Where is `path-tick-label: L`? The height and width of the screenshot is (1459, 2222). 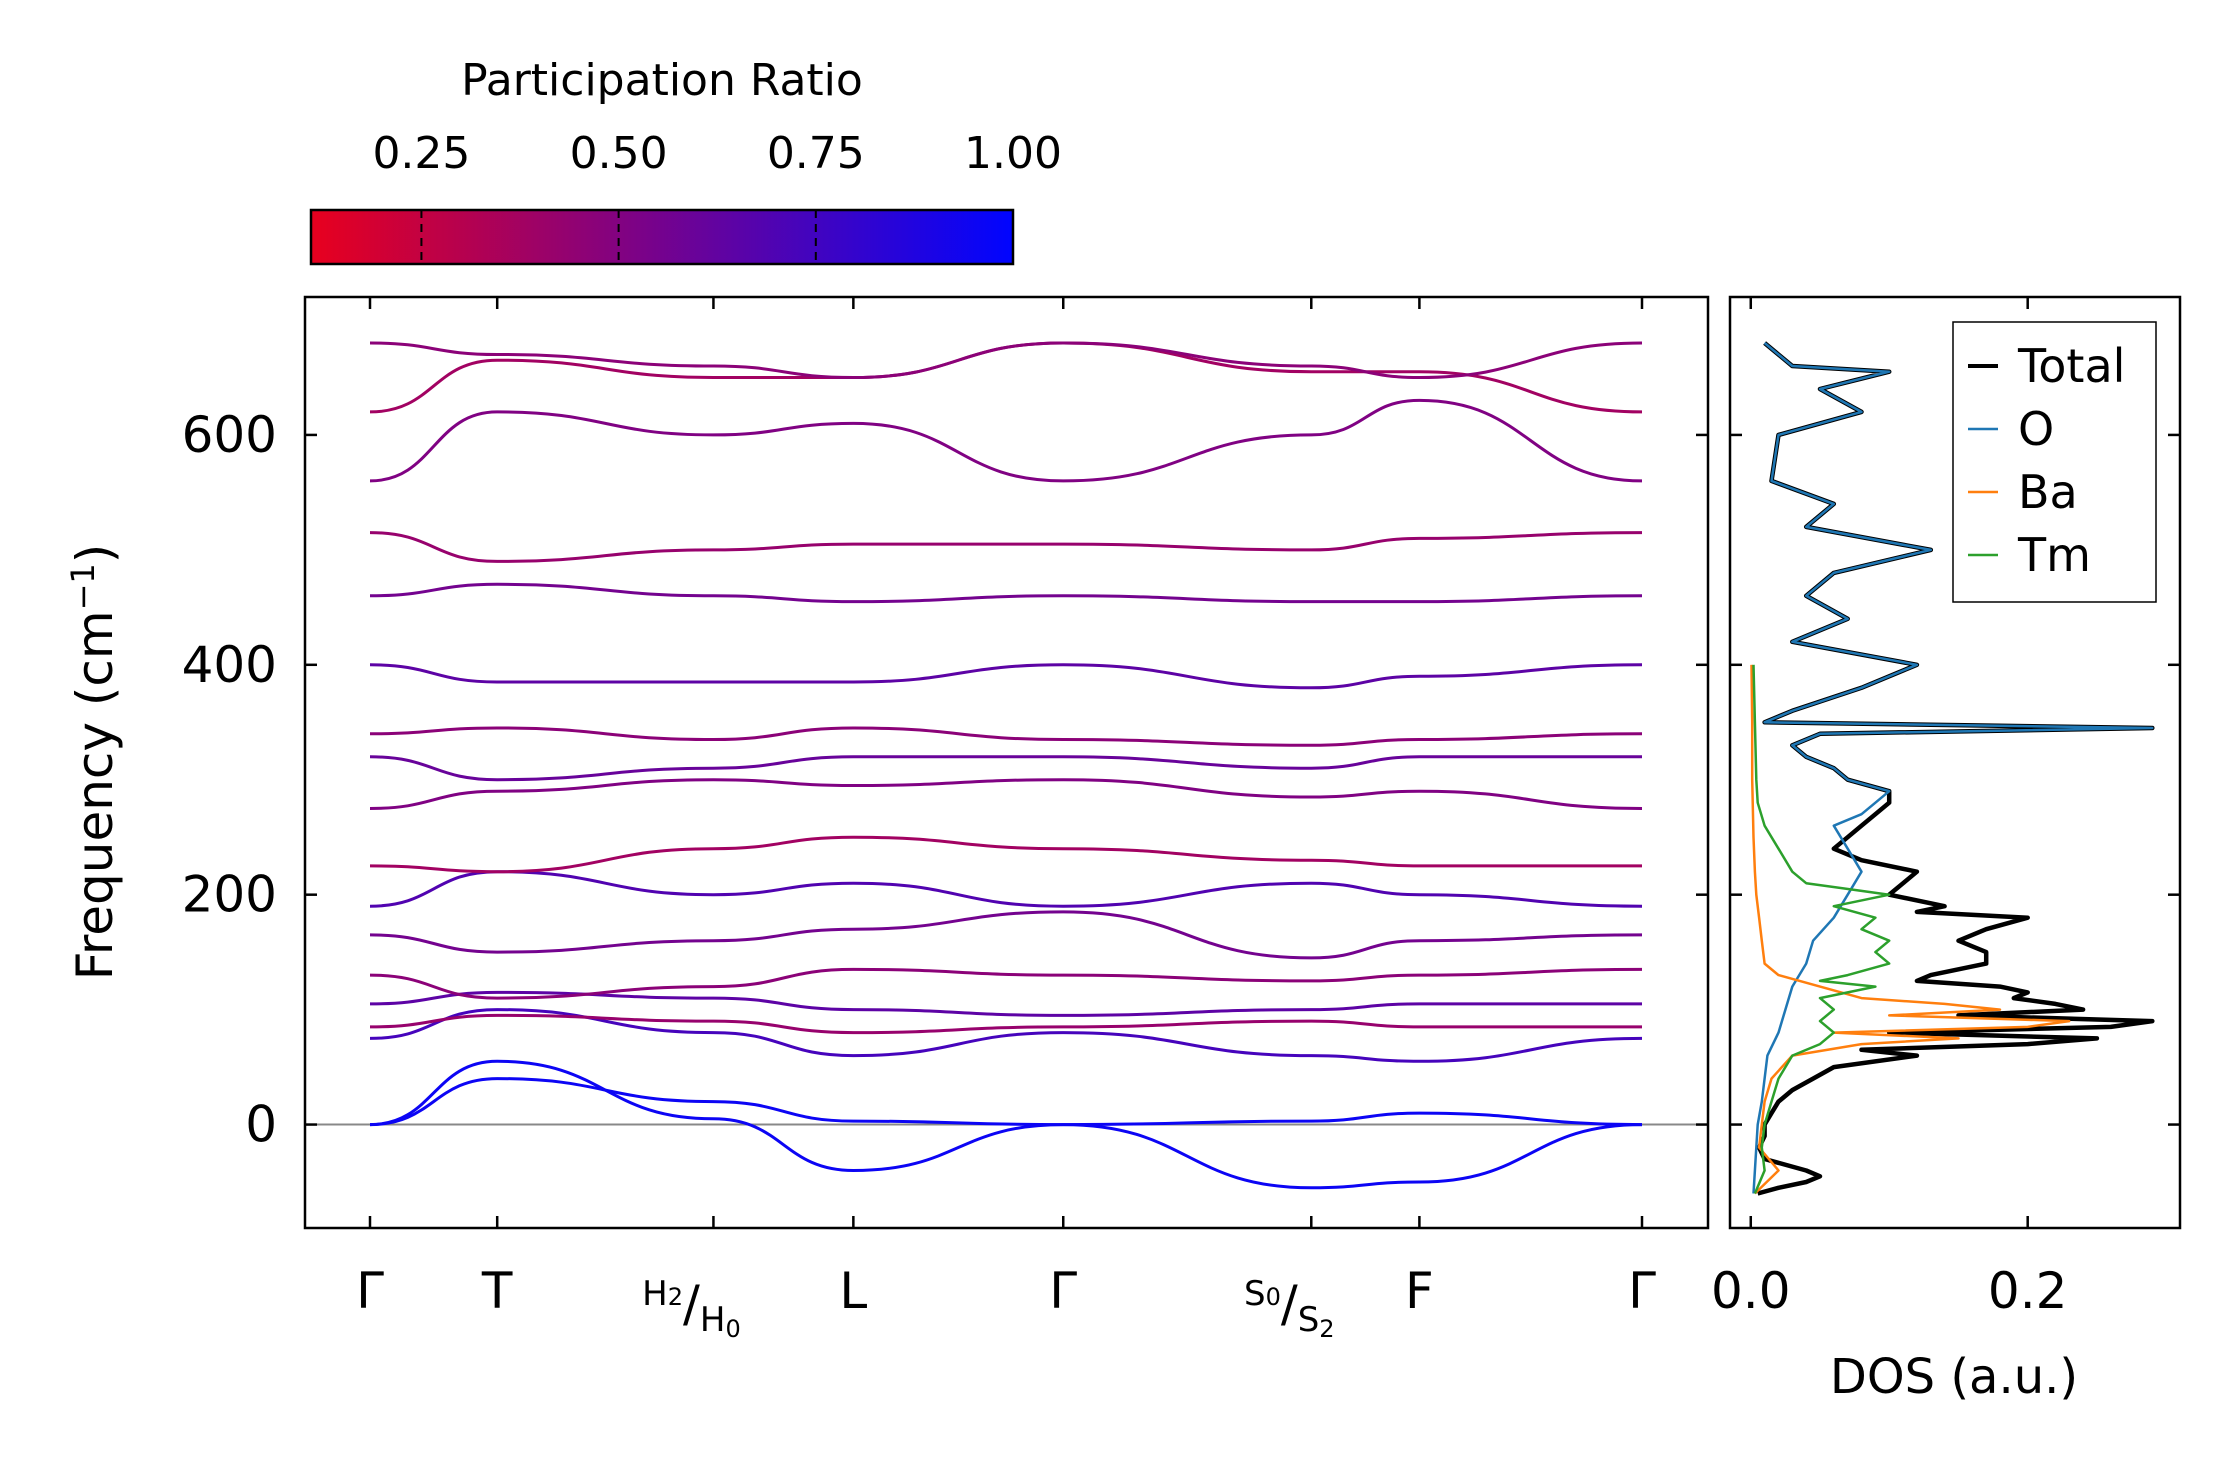
path-tick-label: L is located at coordinates (853, 1291).